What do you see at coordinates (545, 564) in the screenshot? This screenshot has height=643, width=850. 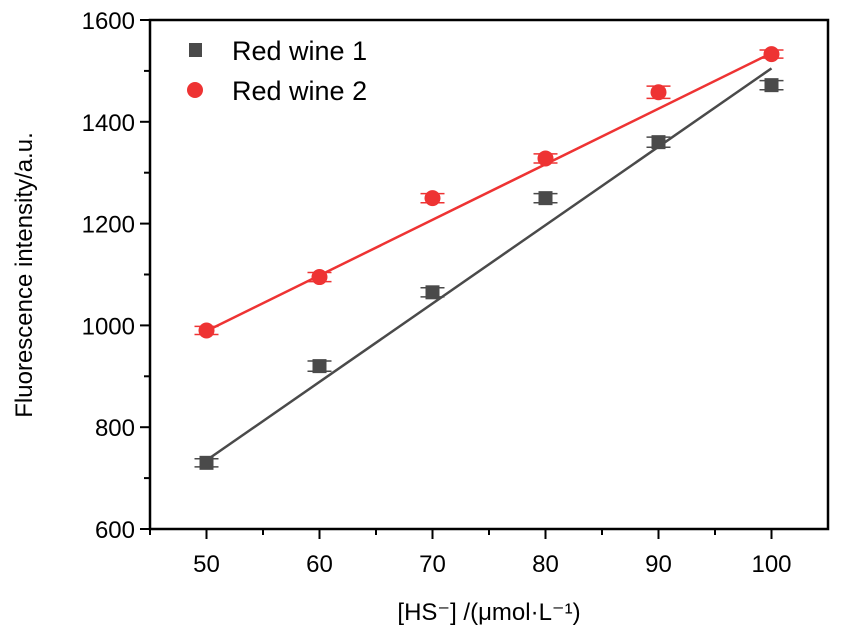 I see `x-tick-label: 80` at bounding box center [545, 564].